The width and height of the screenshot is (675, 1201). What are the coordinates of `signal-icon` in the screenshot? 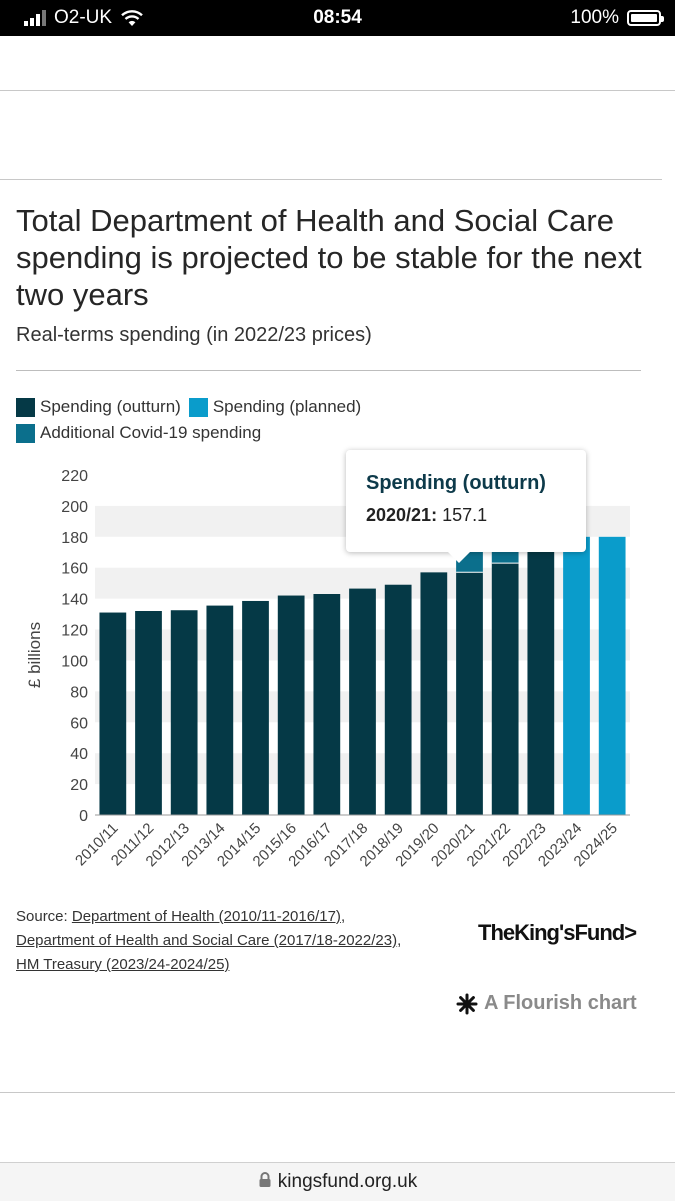 It's located at (35, 18).